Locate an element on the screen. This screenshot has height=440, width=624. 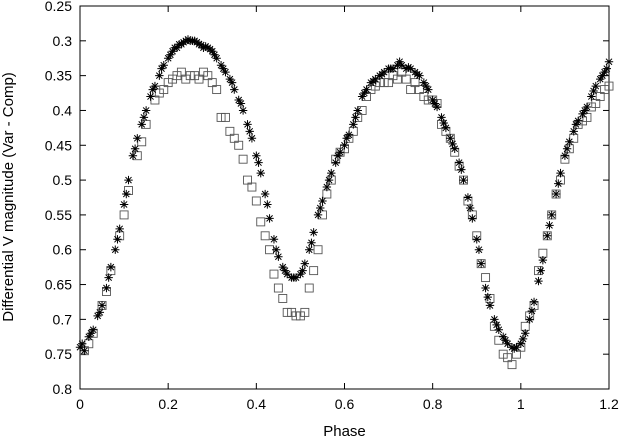
y-tick-label: 0.6 is located at coordinates (63, 250).